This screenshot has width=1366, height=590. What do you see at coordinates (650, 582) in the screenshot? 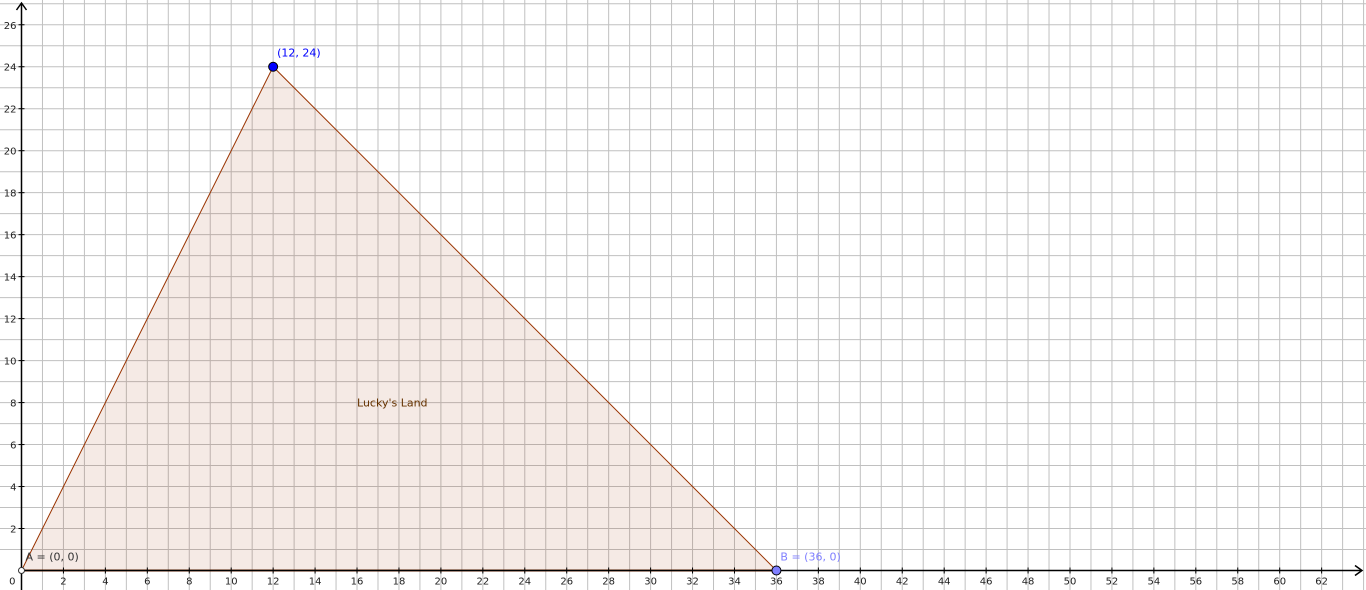
I see `x-tick-label: 30` at bounding box center [650, 582].